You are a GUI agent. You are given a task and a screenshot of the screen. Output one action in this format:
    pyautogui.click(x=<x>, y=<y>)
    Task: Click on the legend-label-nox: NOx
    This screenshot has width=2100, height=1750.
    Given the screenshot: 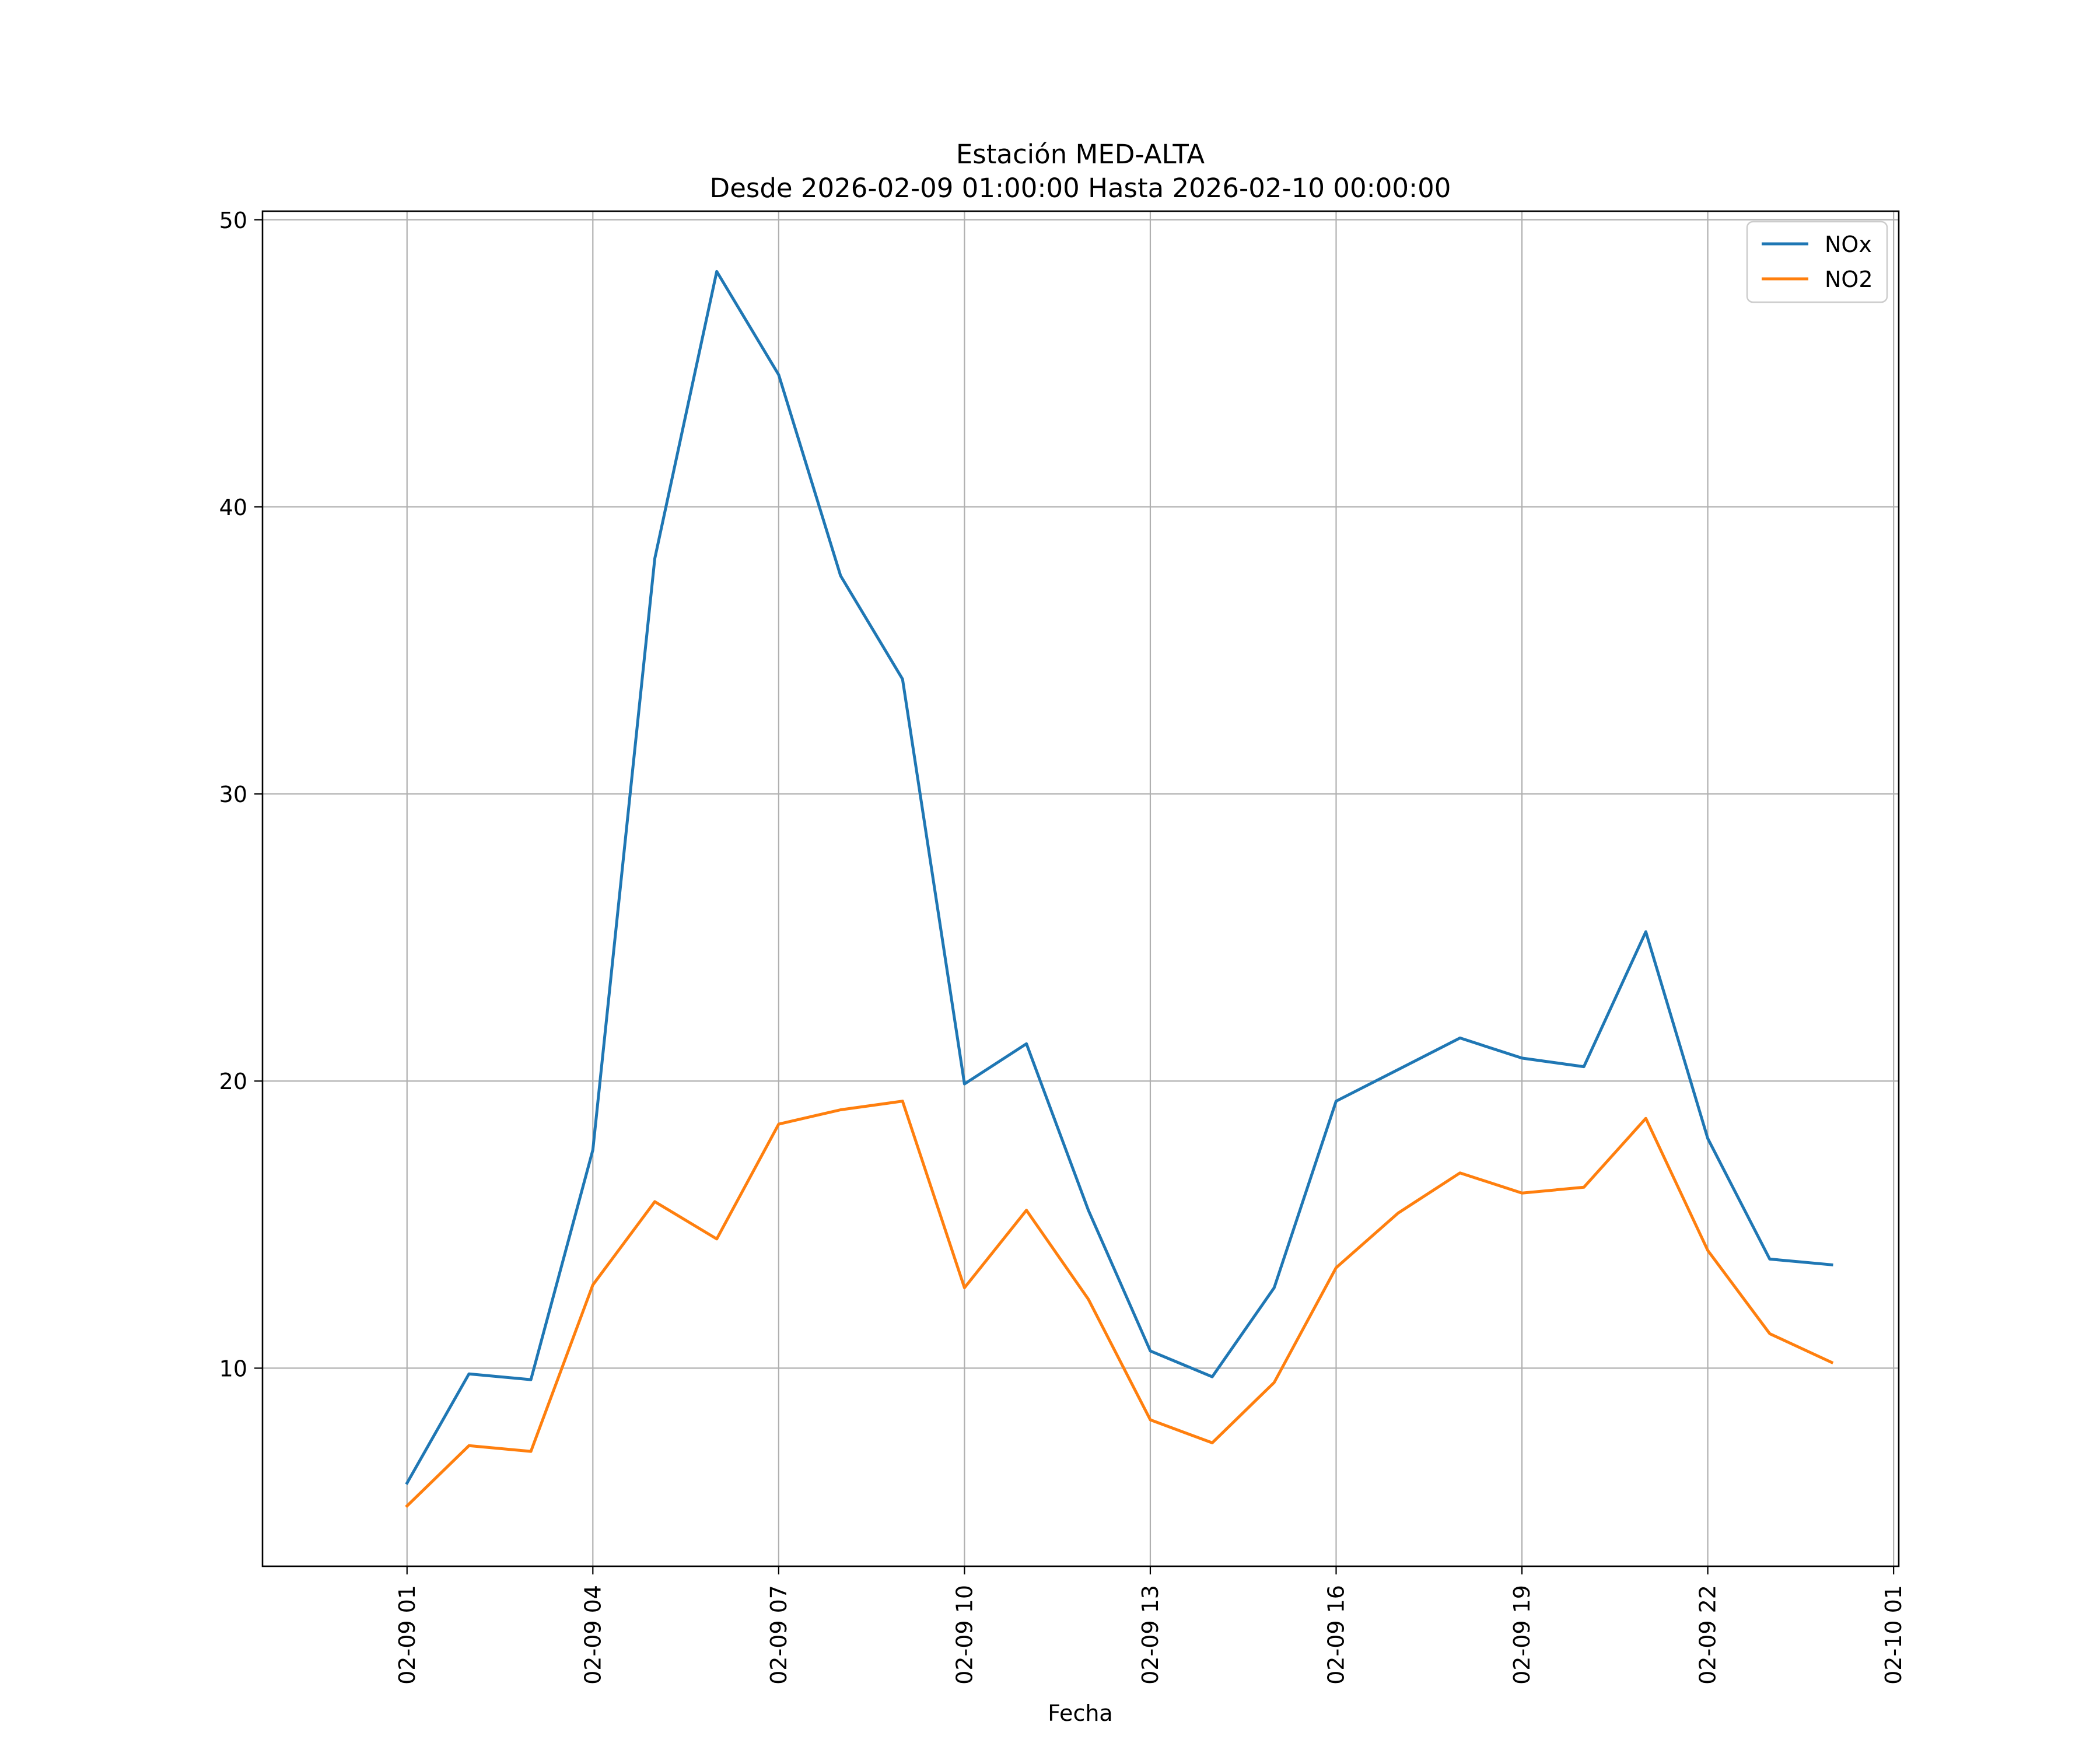 What is the action you would take?
    pyautogui.click(x=1848, y=244)
    